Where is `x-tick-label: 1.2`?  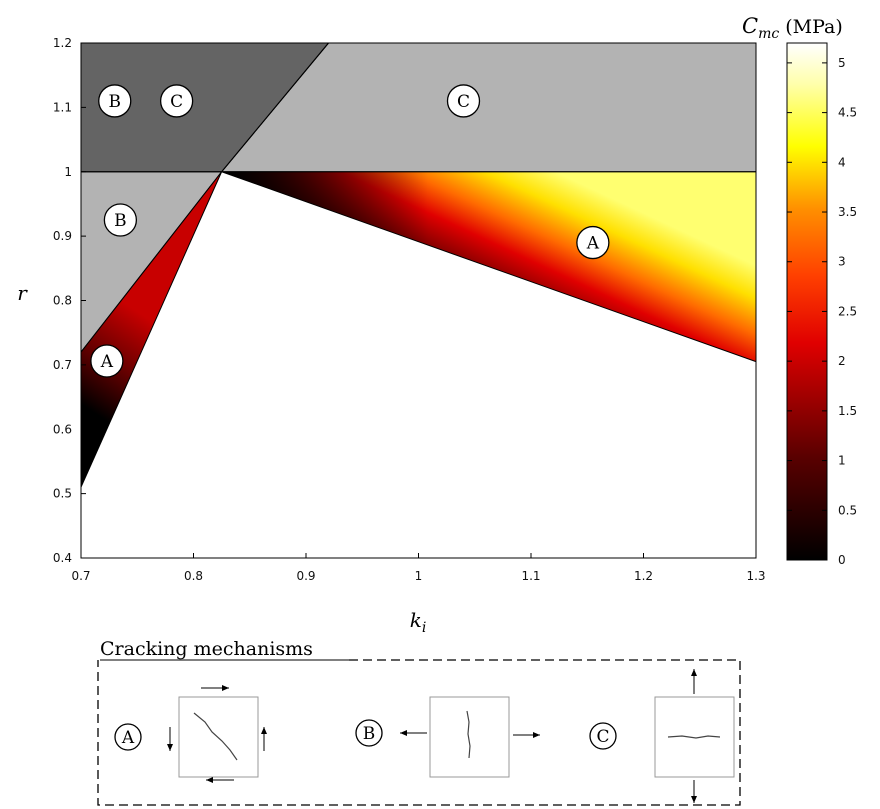
x-tick-label: 1.2 is located at coordinates (643, 576).